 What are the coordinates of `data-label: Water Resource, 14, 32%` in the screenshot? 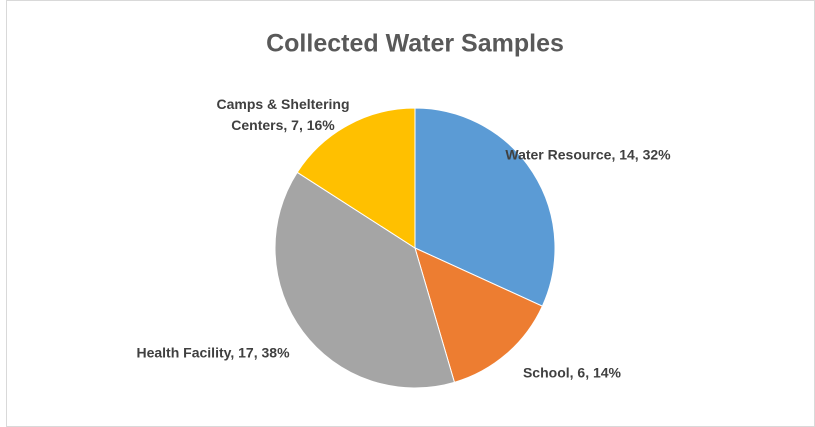 It's located at (588, 154).